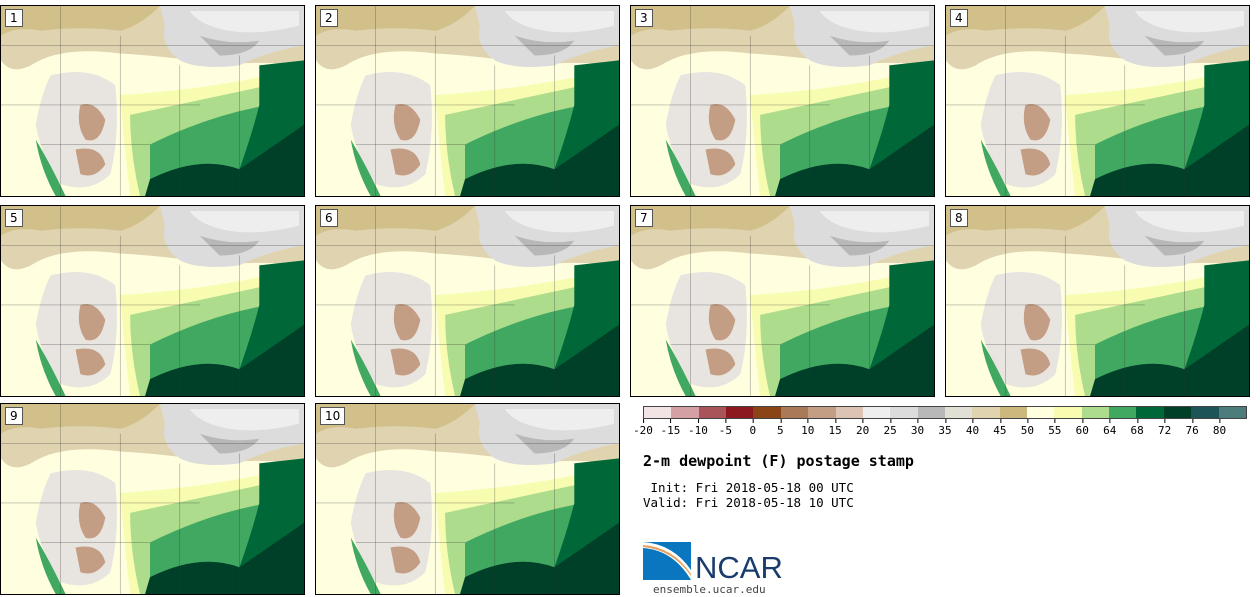 The height and width of the screenshot is (597, 1260). What do you see at coordinates (1082, 428) in the screenshot?
I see `colorbar-tick-label: 60` at bounding box center [1082, 428].